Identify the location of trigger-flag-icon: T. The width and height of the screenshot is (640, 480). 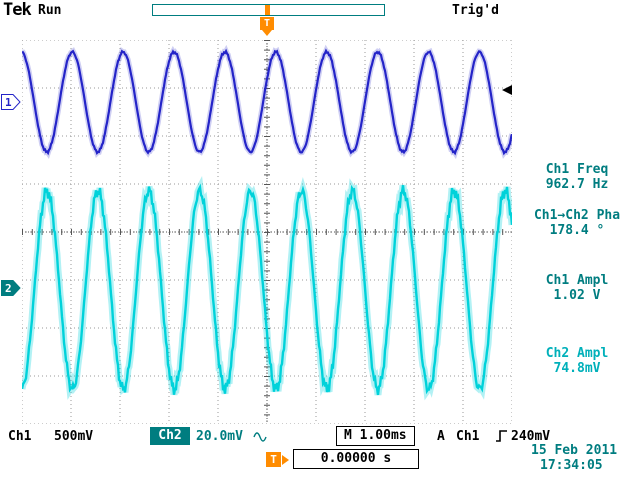
(267, 23).